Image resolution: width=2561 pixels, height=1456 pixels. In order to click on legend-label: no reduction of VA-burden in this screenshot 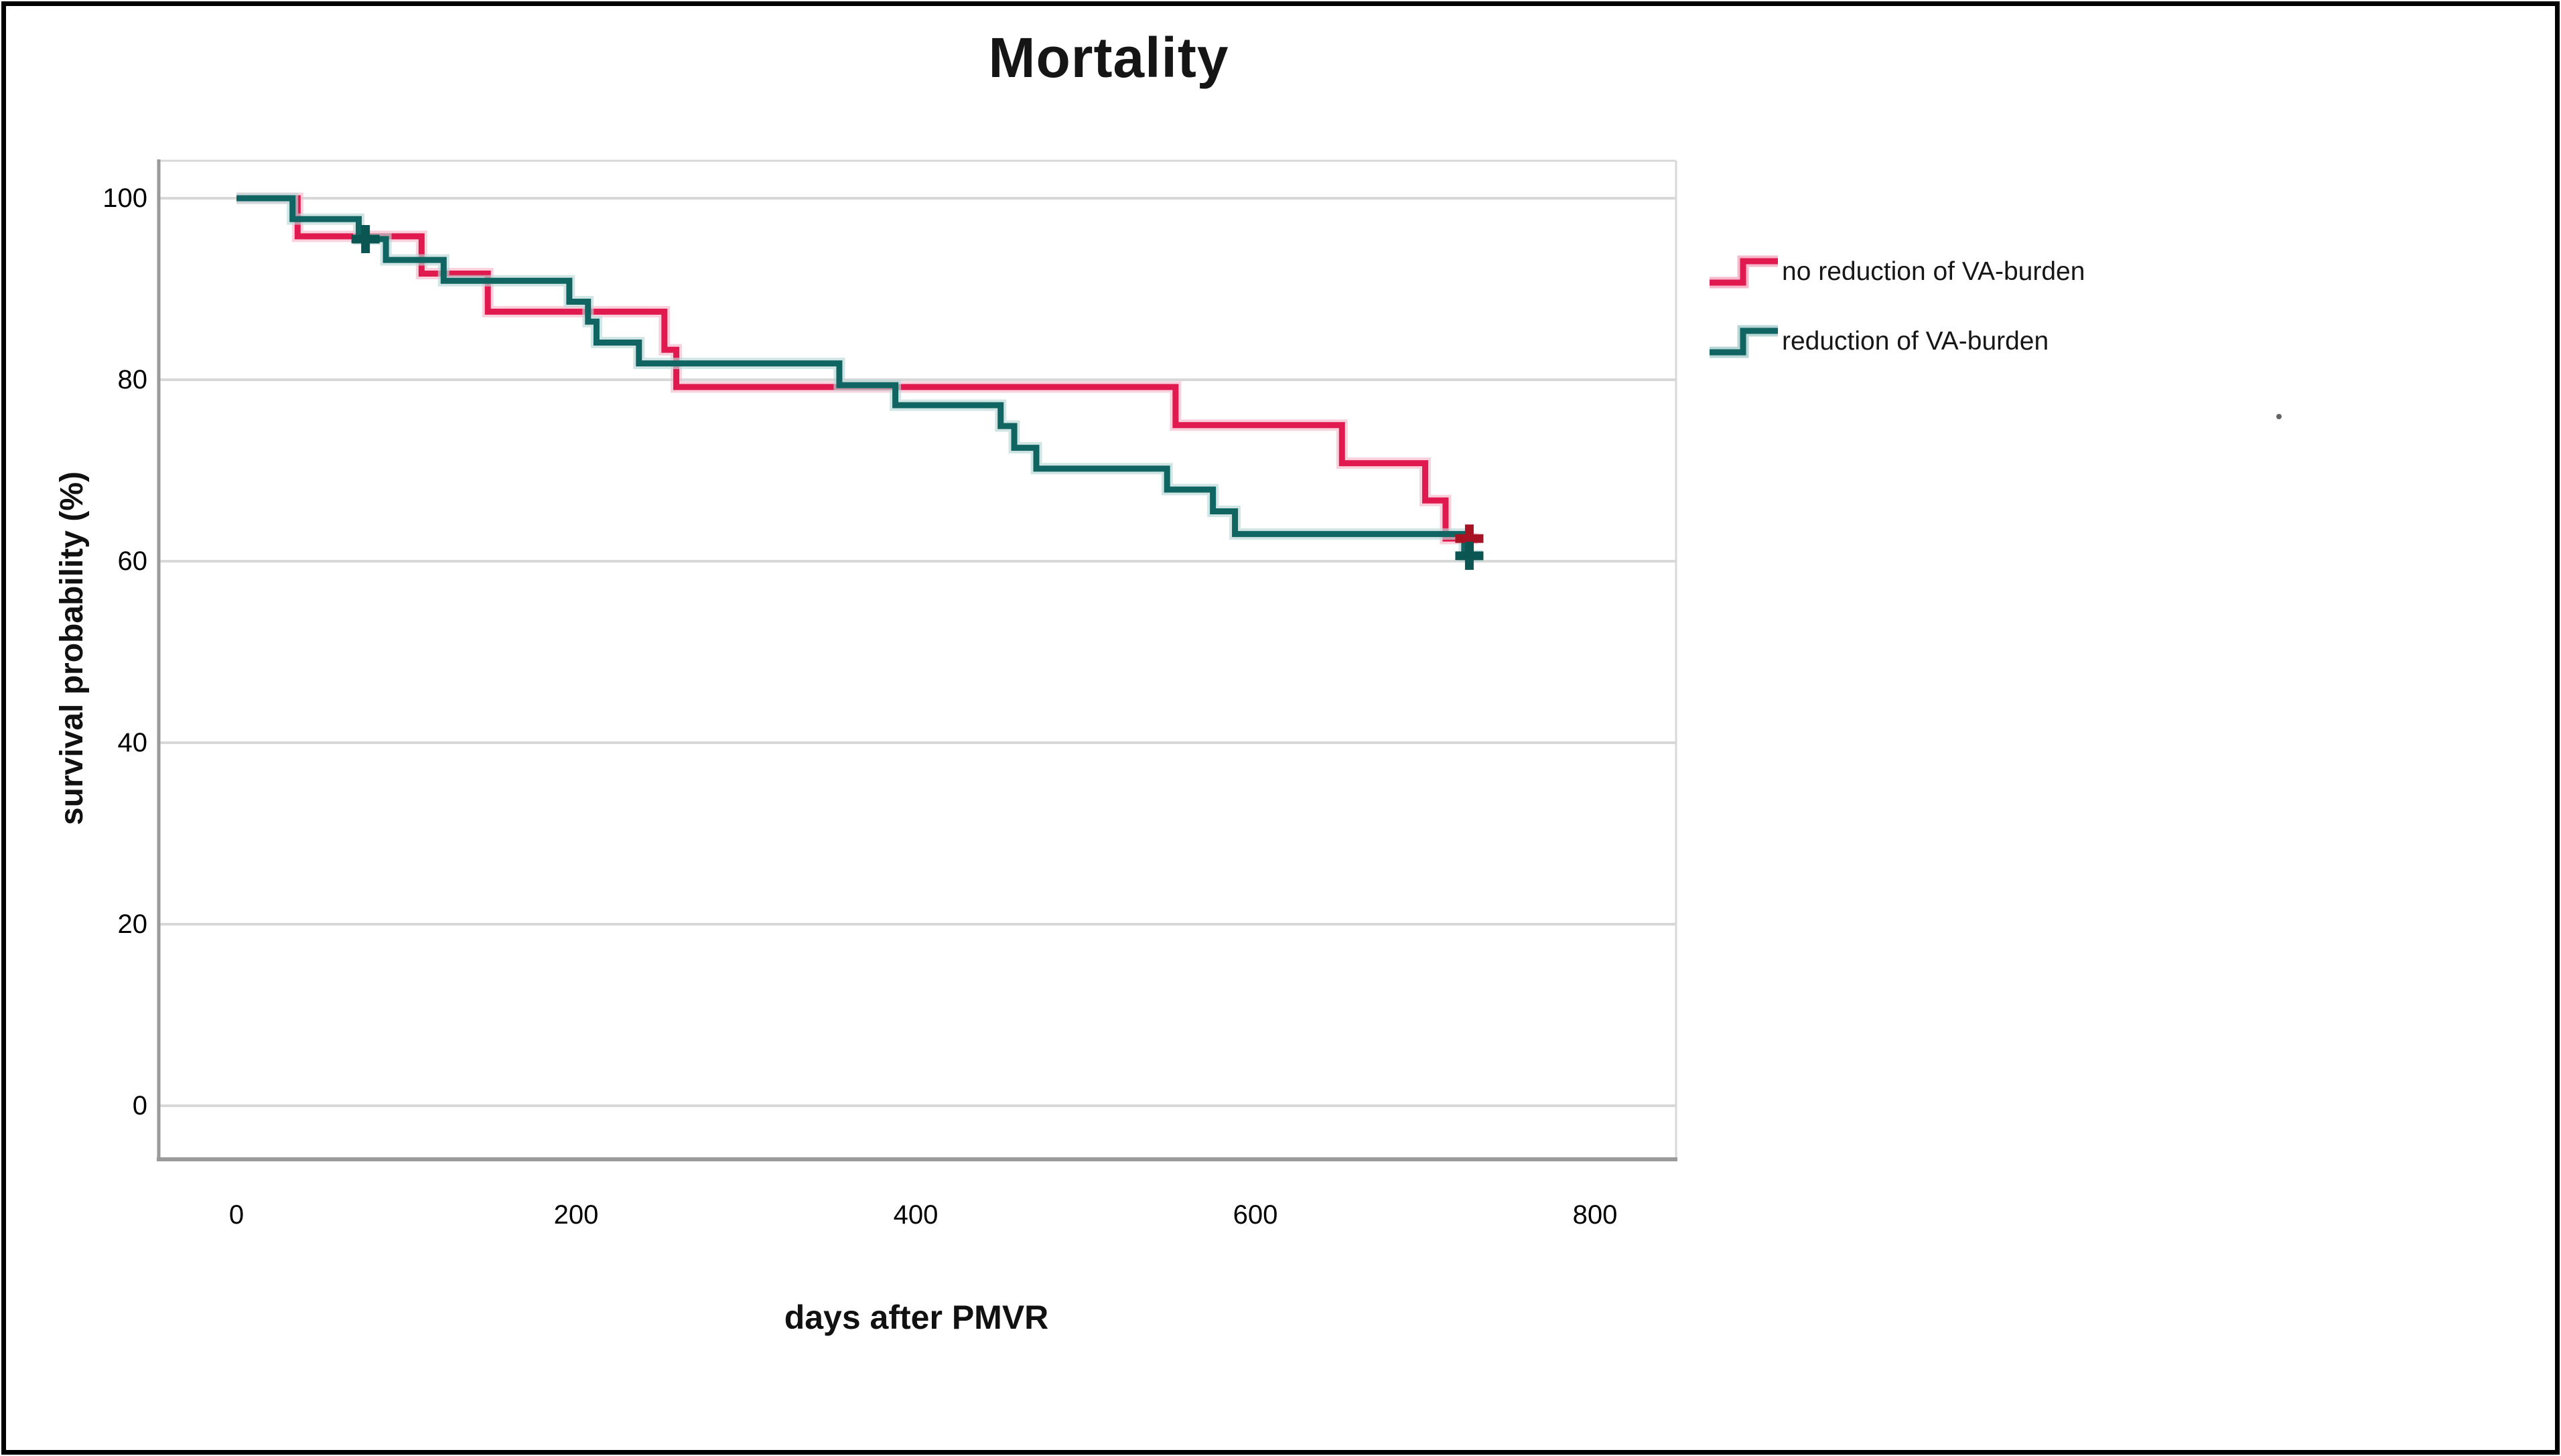, I will do `click(1933, 271)`.